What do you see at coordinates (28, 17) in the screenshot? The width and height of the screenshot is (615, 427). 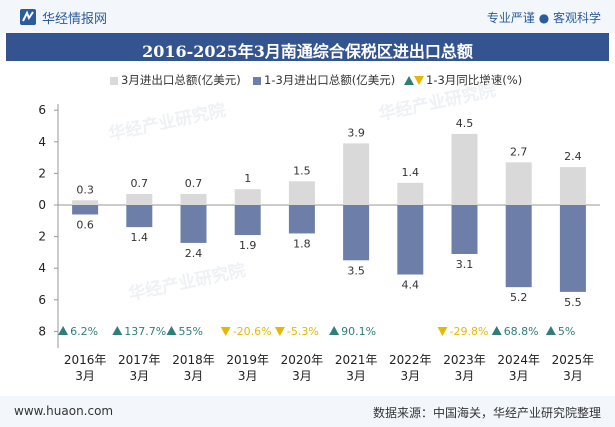 I see `huajing-logo-icon` at bounding box center [28, 17].